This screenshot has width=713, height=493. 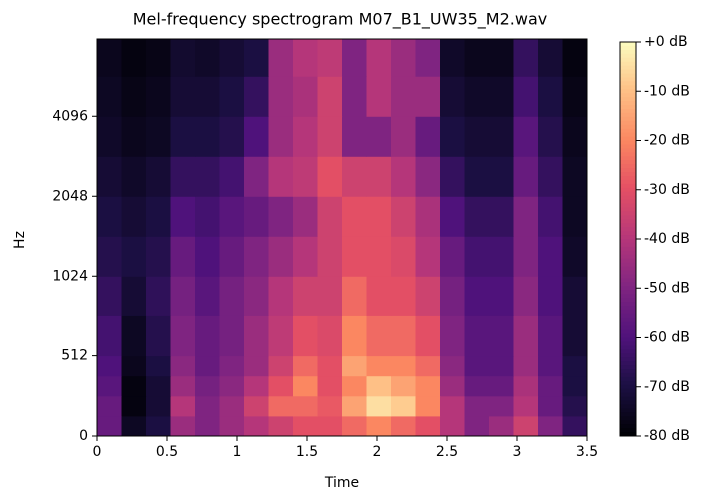 What do you see at coordinates (70, 276) in the screenshot?
I see `y-tick-label: 1024` at bounding box center [70, 276].